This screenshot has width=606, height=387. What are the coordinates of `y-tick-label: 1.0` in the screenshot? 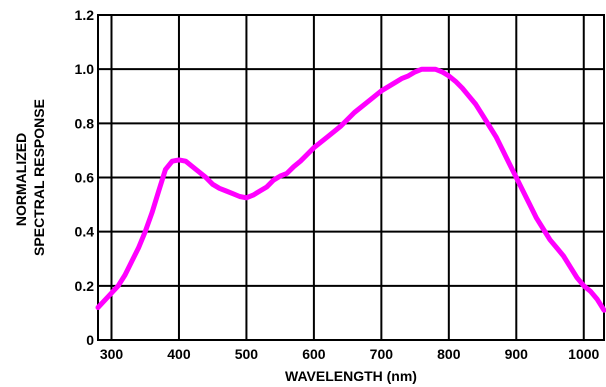 It's located at (85, 69).